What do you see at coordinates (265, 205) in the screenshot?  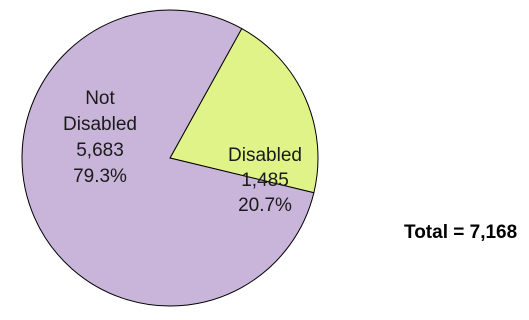 I see `slice-label-line: 20.7%` at bounding box center [265, 205].